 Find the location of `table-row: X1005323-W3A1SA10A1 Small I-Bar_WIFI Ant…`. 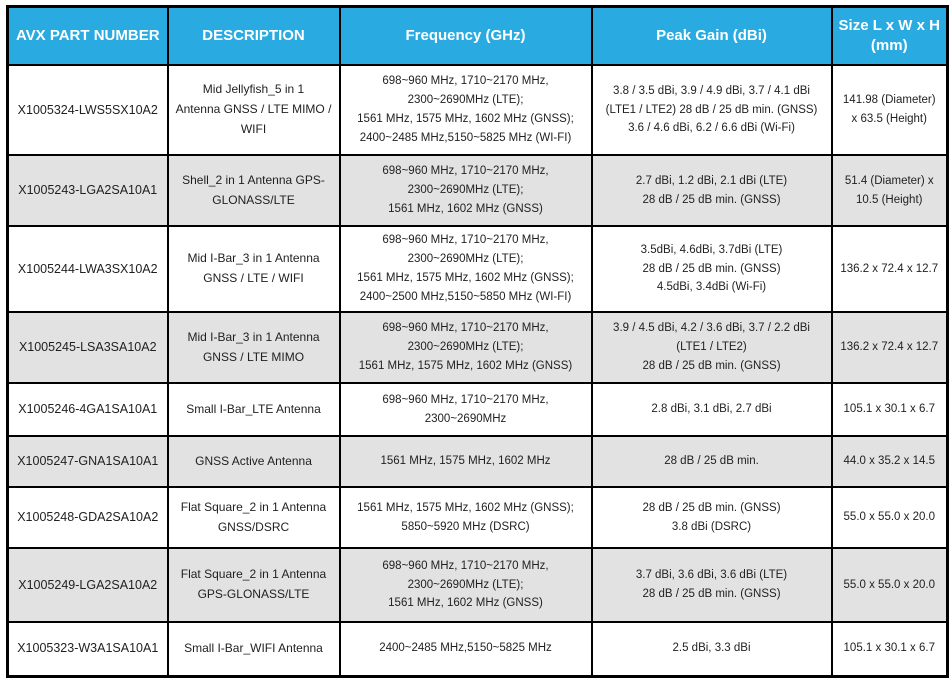

table-row: X1005323-W3A1SA10A1 Small I-Bar_WIFI Ant… is located at coordinates (477, 649).